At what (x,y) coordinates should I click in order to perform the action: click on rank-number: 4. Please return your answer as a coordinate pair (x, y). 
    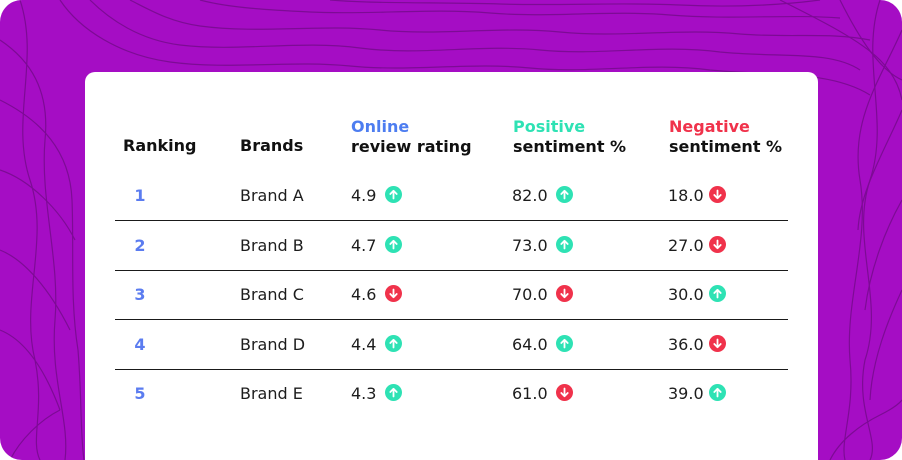
    Looking at the image, I should click on (140, 344).